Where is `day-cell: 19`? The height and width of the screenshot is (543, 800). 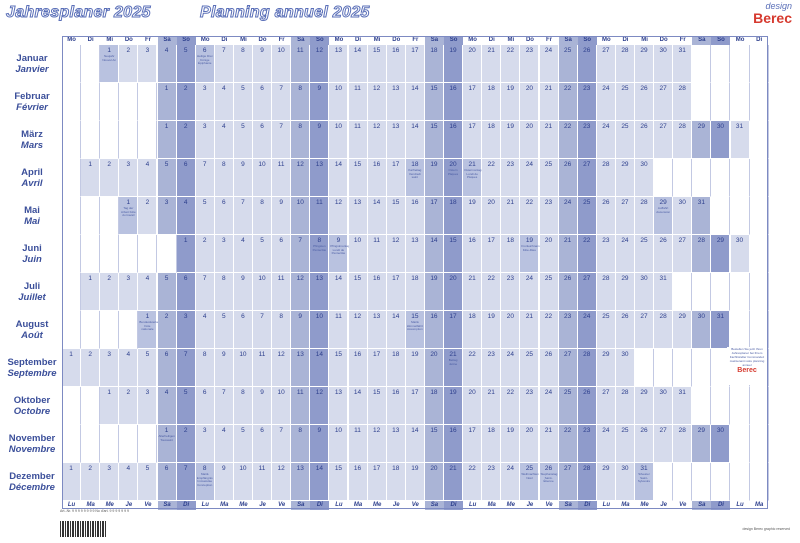
day-cell: 19 is located at coordinates (454, 406).